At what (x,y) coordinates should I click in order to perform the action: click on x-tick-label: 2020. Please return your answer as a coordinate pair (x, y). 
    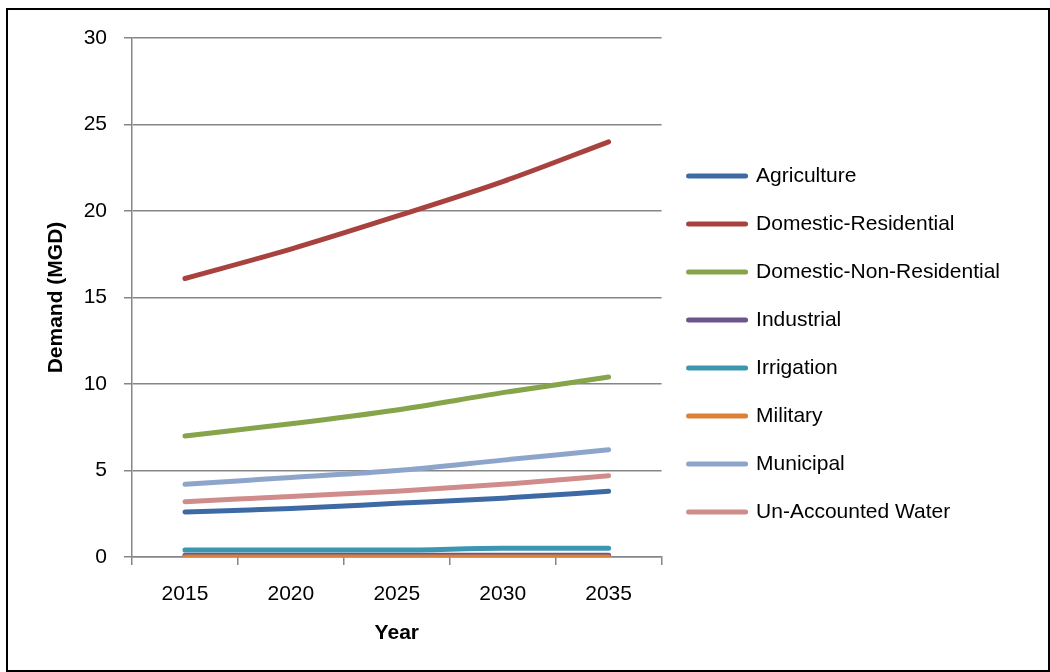
    Looking at the image, I should click on (291, 593).